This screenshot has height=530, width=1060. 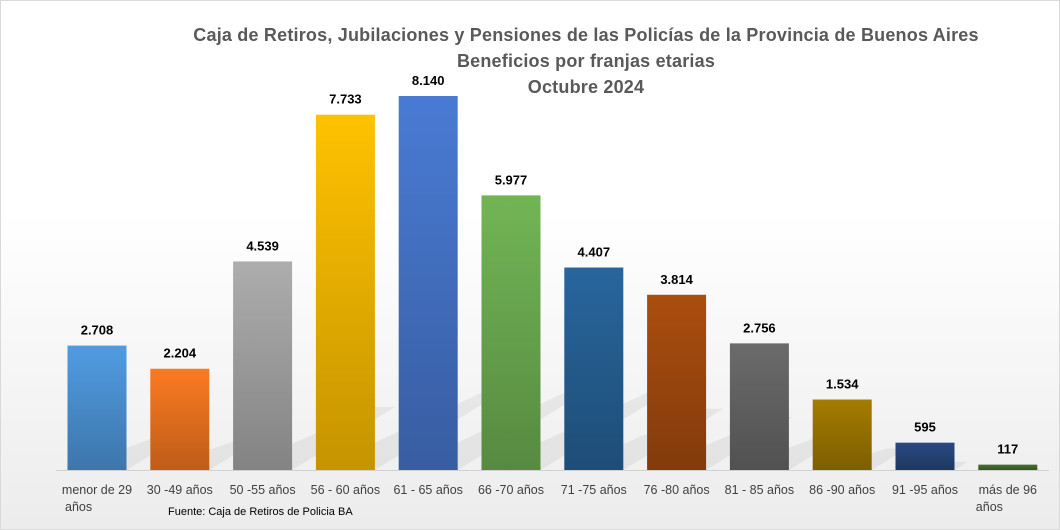 What do you see at coordinates (1006, 498) in the screenshot?
I see `category-label: más de 96 años` at bounding box center [1006, 498].